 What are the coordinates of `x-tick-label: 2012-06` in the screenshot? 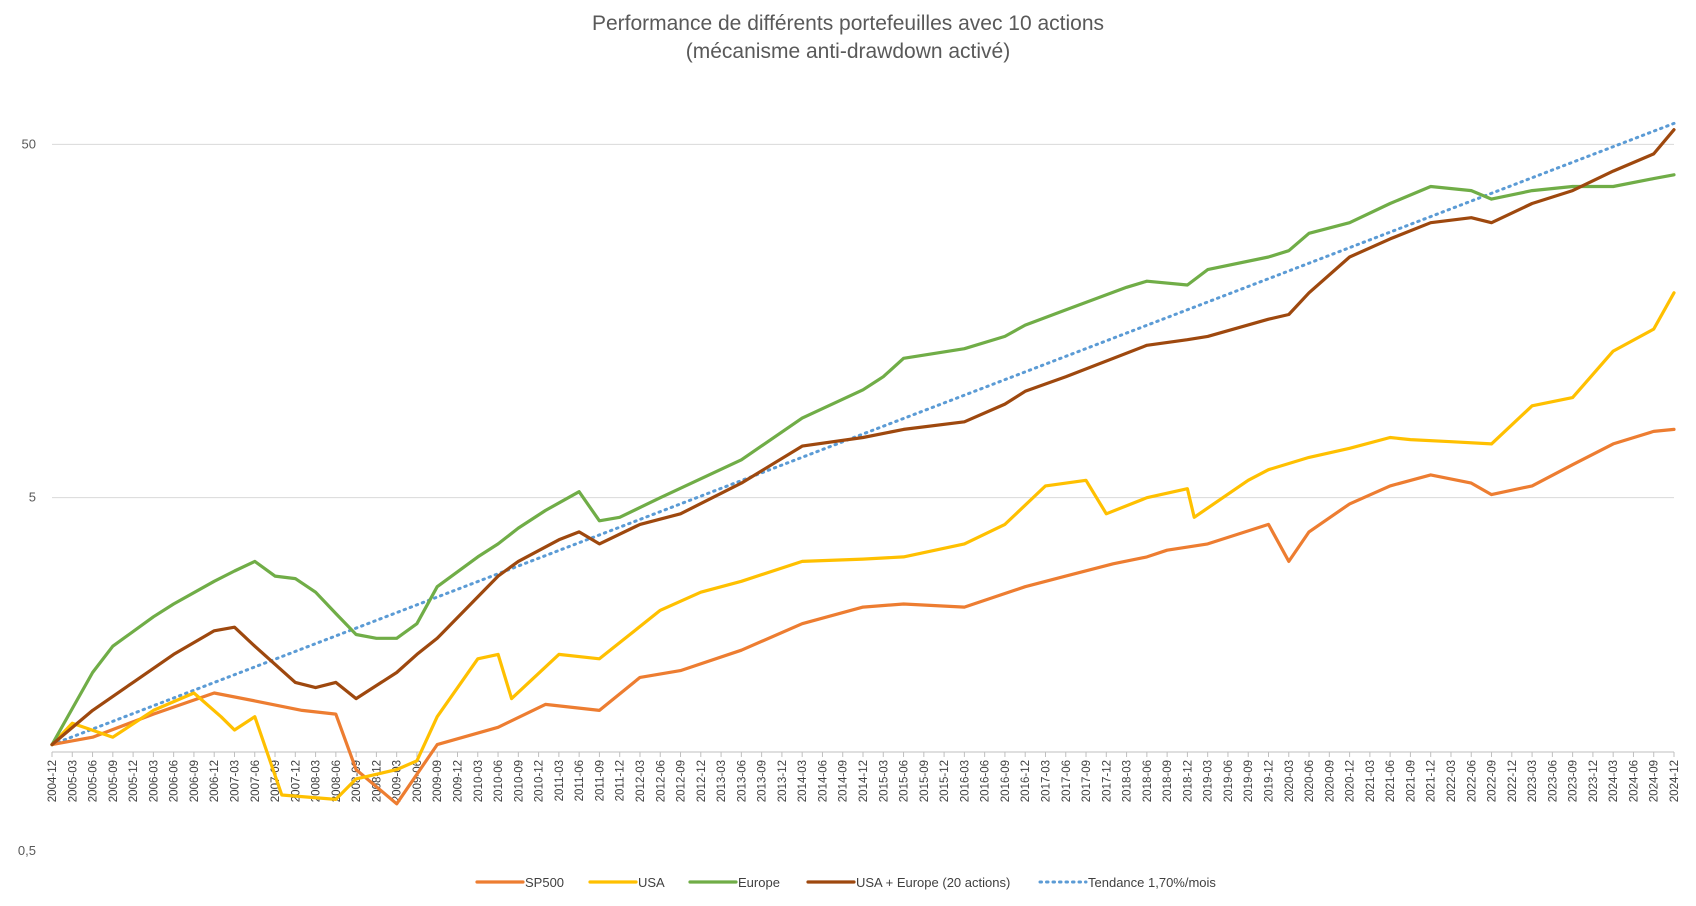 It's located at (661, 781).